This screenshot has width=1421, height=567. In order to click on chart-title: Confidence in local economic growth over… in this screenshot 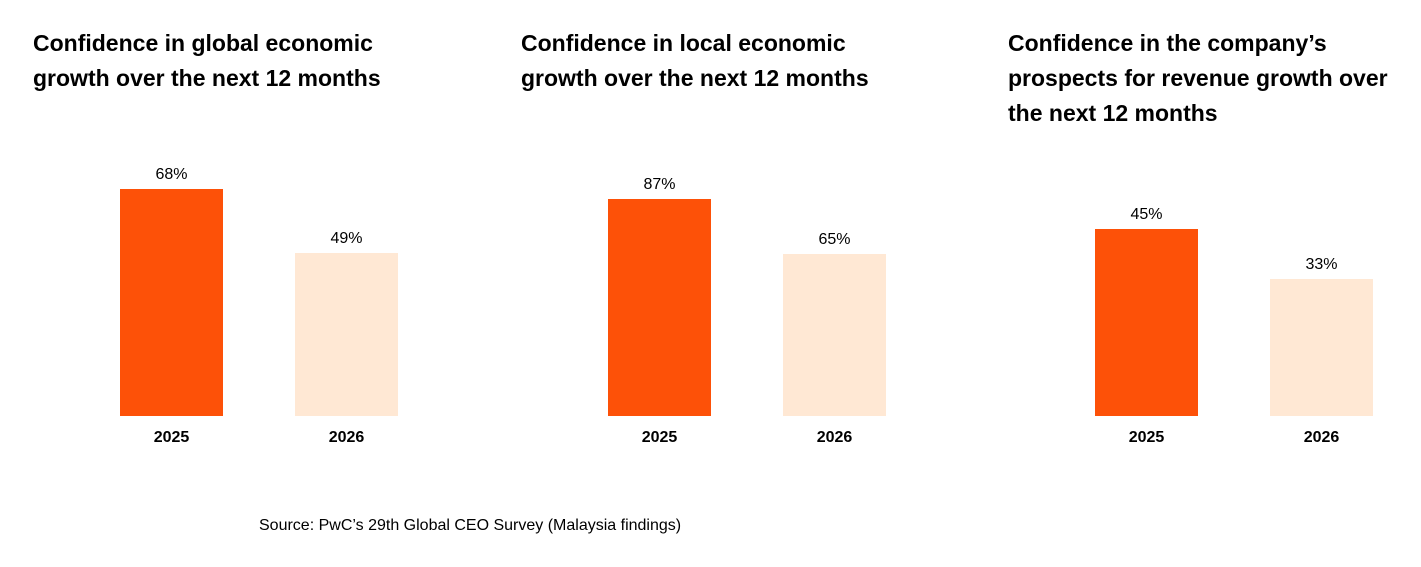, I will do `click(695, 60)`.